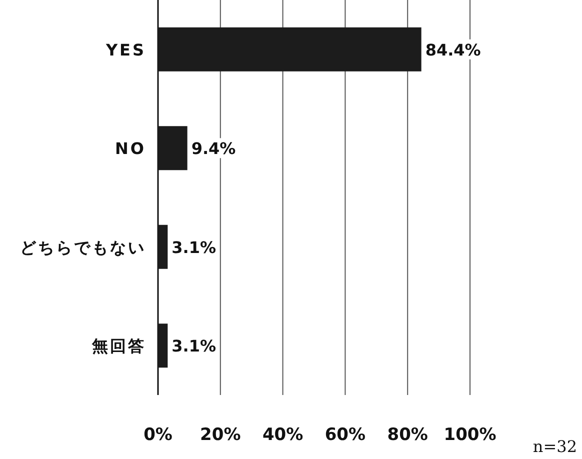 Image resolution: width=582 pixels, height=459 pixels. I want to click on data-label: 84.4%, so click(453, 50).